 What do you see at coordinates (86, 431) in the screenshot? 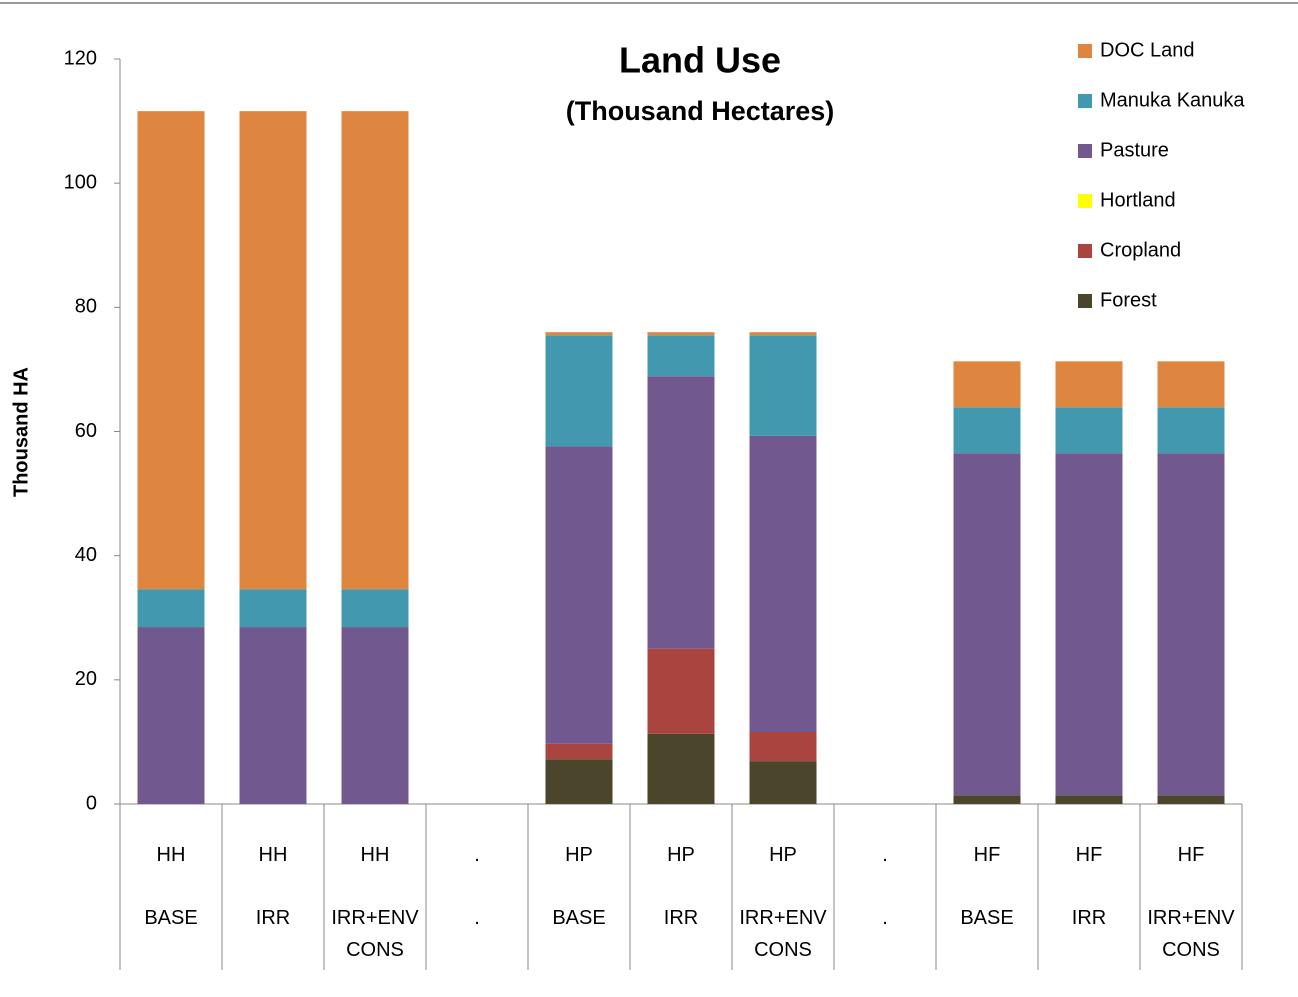
I see `y-tick-label: 60` at bounding box center [86, 431].